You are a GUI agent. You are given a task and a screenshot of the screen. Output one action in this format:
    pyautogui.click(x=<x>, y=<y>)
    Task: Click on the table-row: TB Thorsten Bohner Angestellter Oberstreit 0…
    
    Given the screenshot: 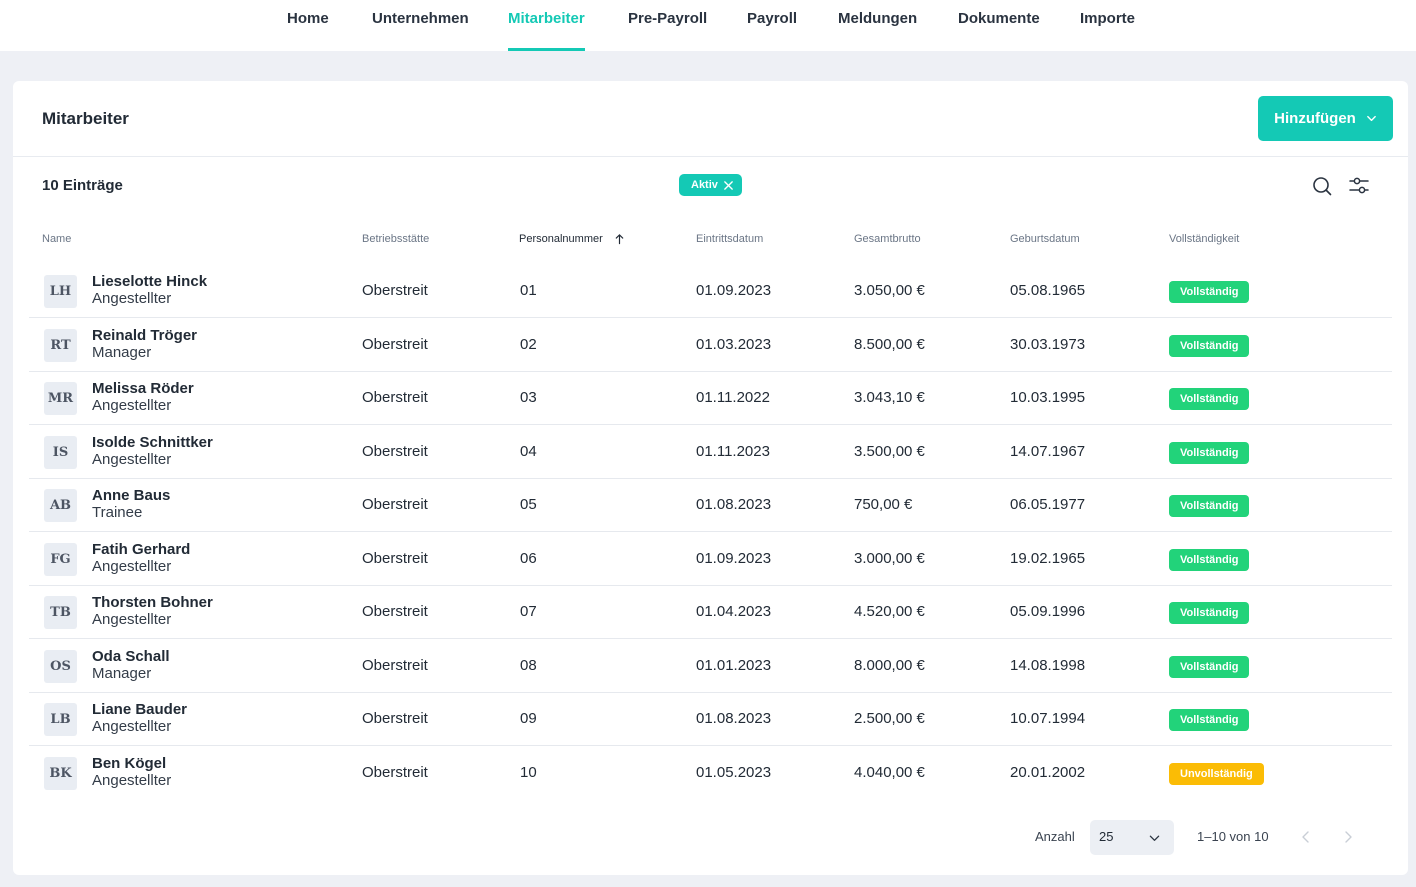 What is the action you would take?
    pyautogui.click(x=710, y=612)
    